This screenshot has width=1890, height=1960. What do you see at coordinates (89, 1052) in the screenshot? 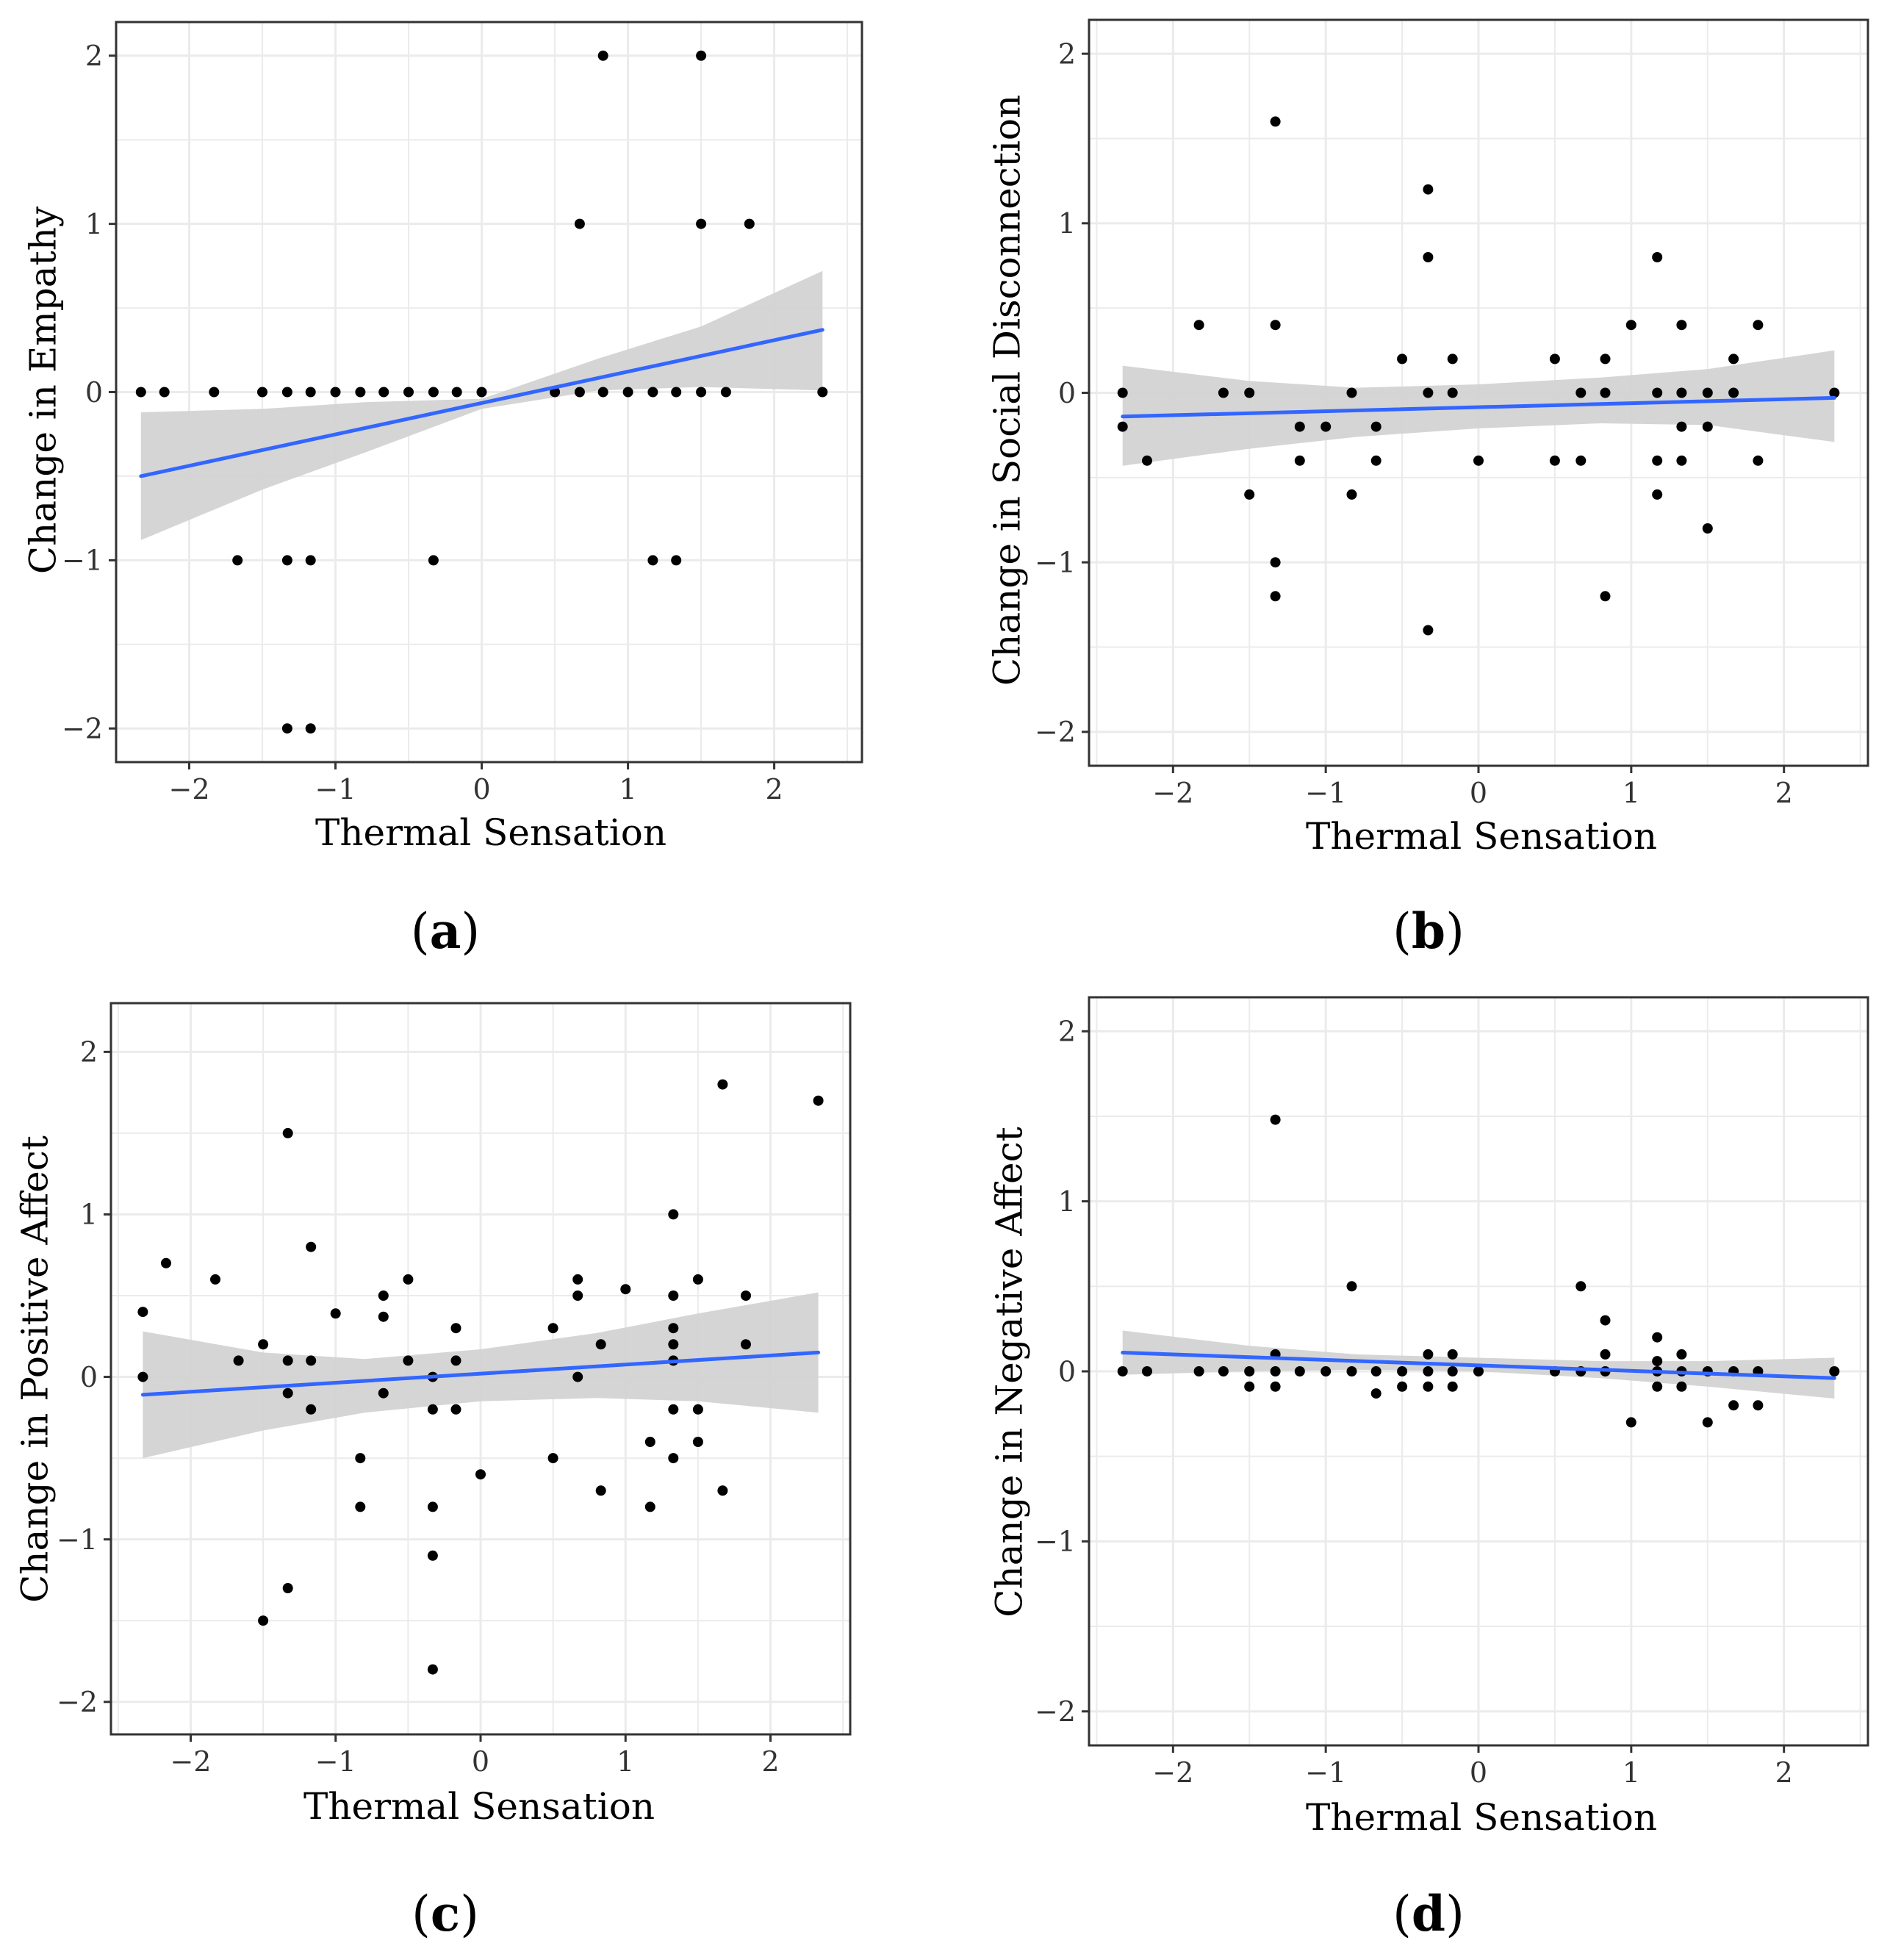
I see `panel-c-y-tick-label: 2` at bounding box center [89, 1052].